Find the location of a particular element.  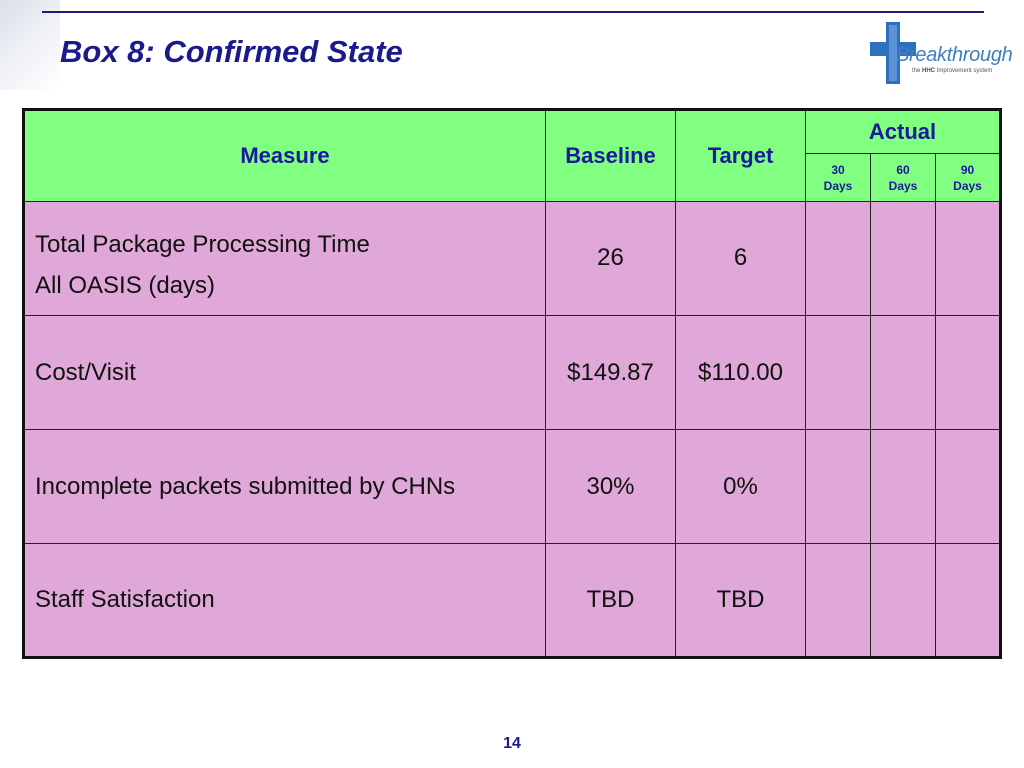

measure-cell: Incomplete packets submitted by CHNs is located at coordinates (284, 486).